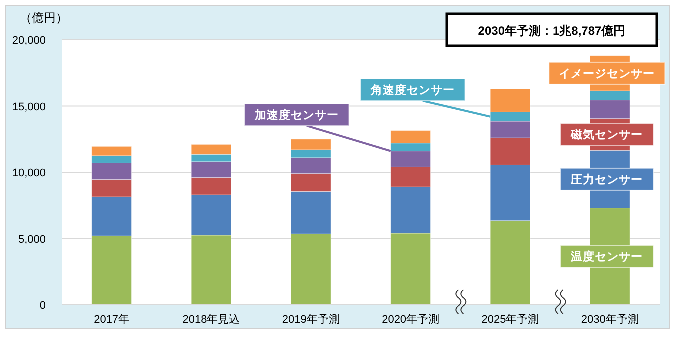  I want to click on x-tick-label: 2017年, so click(112, 320).